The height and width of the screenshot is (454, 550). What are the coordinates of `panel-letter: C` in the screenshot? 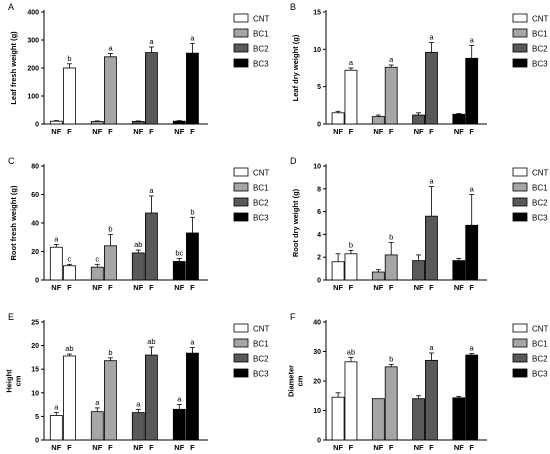 It's located at (11, 161).